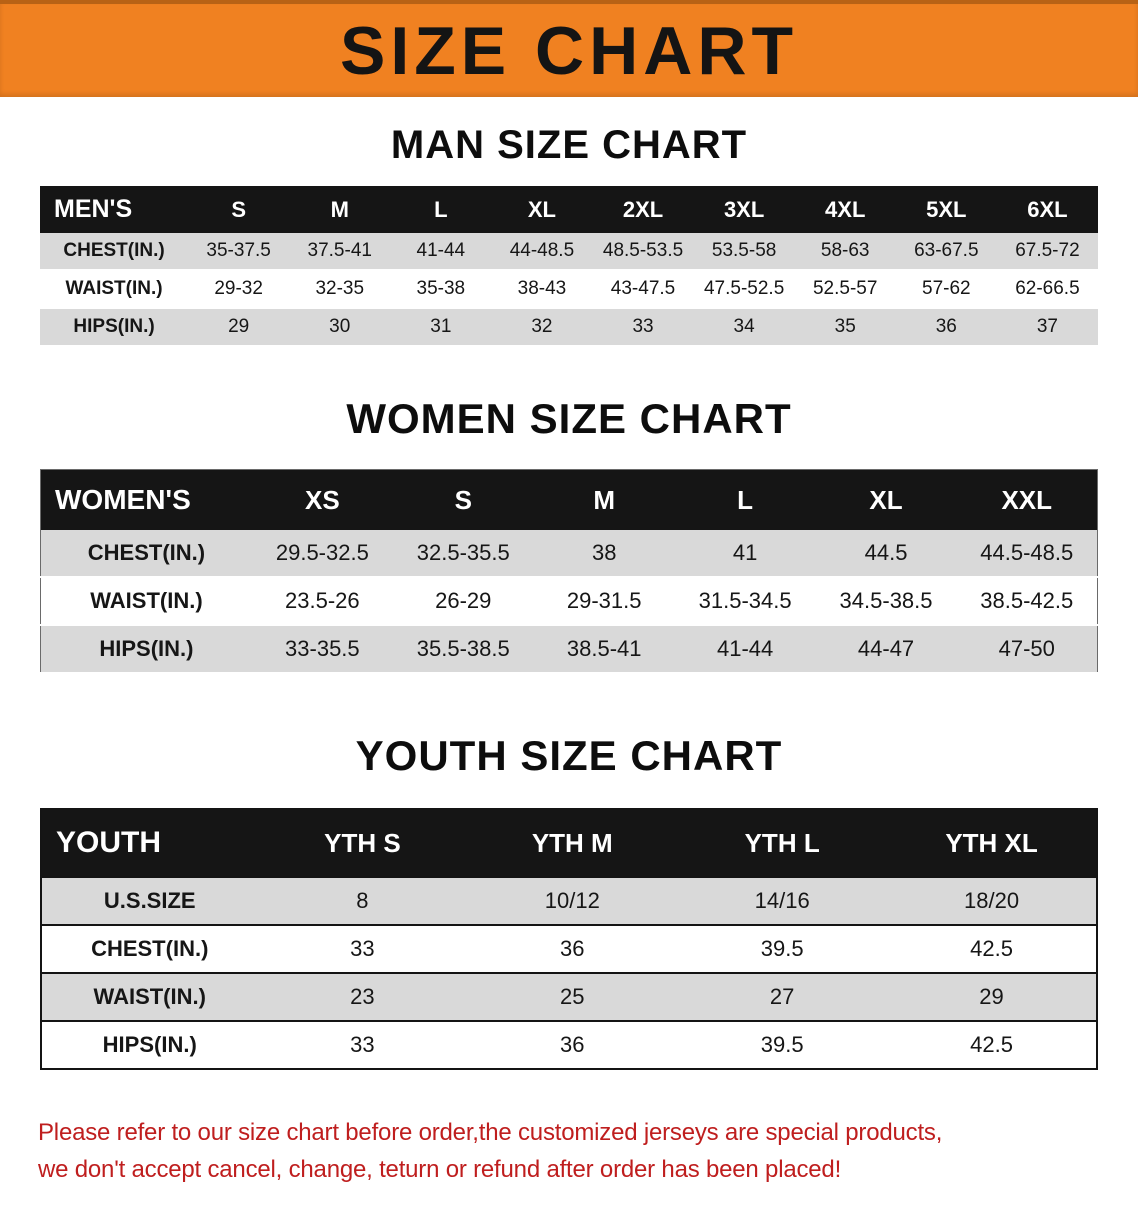 The image size is (1138, 1218). I want to click on size-column-header: YTH XL, so click(992, 843).